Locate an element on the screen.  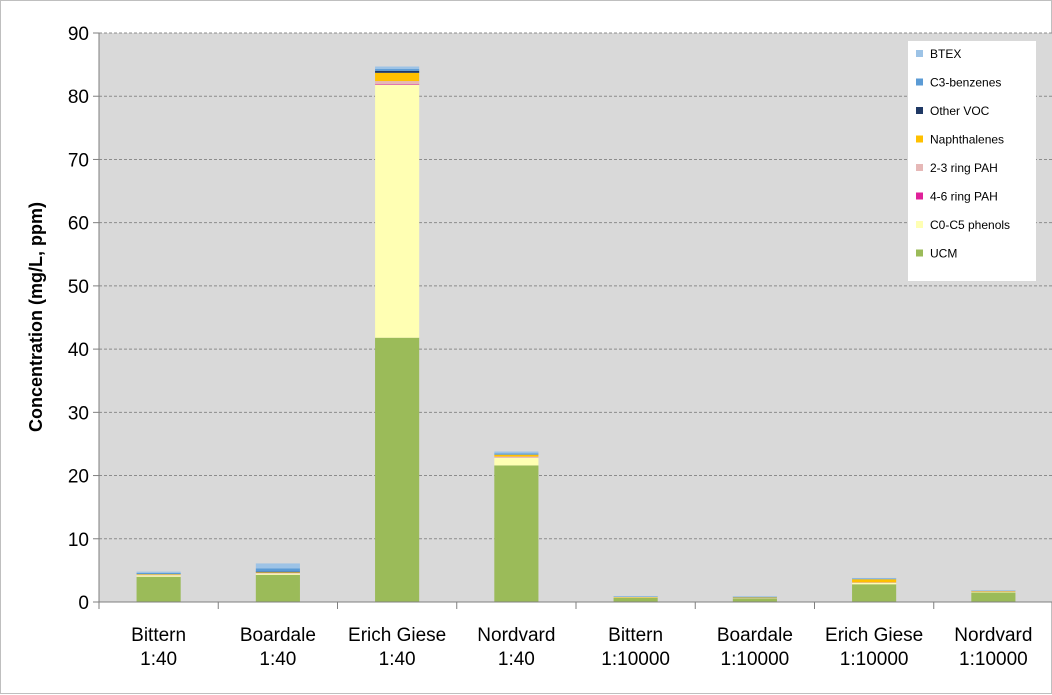
y-tick-label: 90 is located at coordinates (78, 34).